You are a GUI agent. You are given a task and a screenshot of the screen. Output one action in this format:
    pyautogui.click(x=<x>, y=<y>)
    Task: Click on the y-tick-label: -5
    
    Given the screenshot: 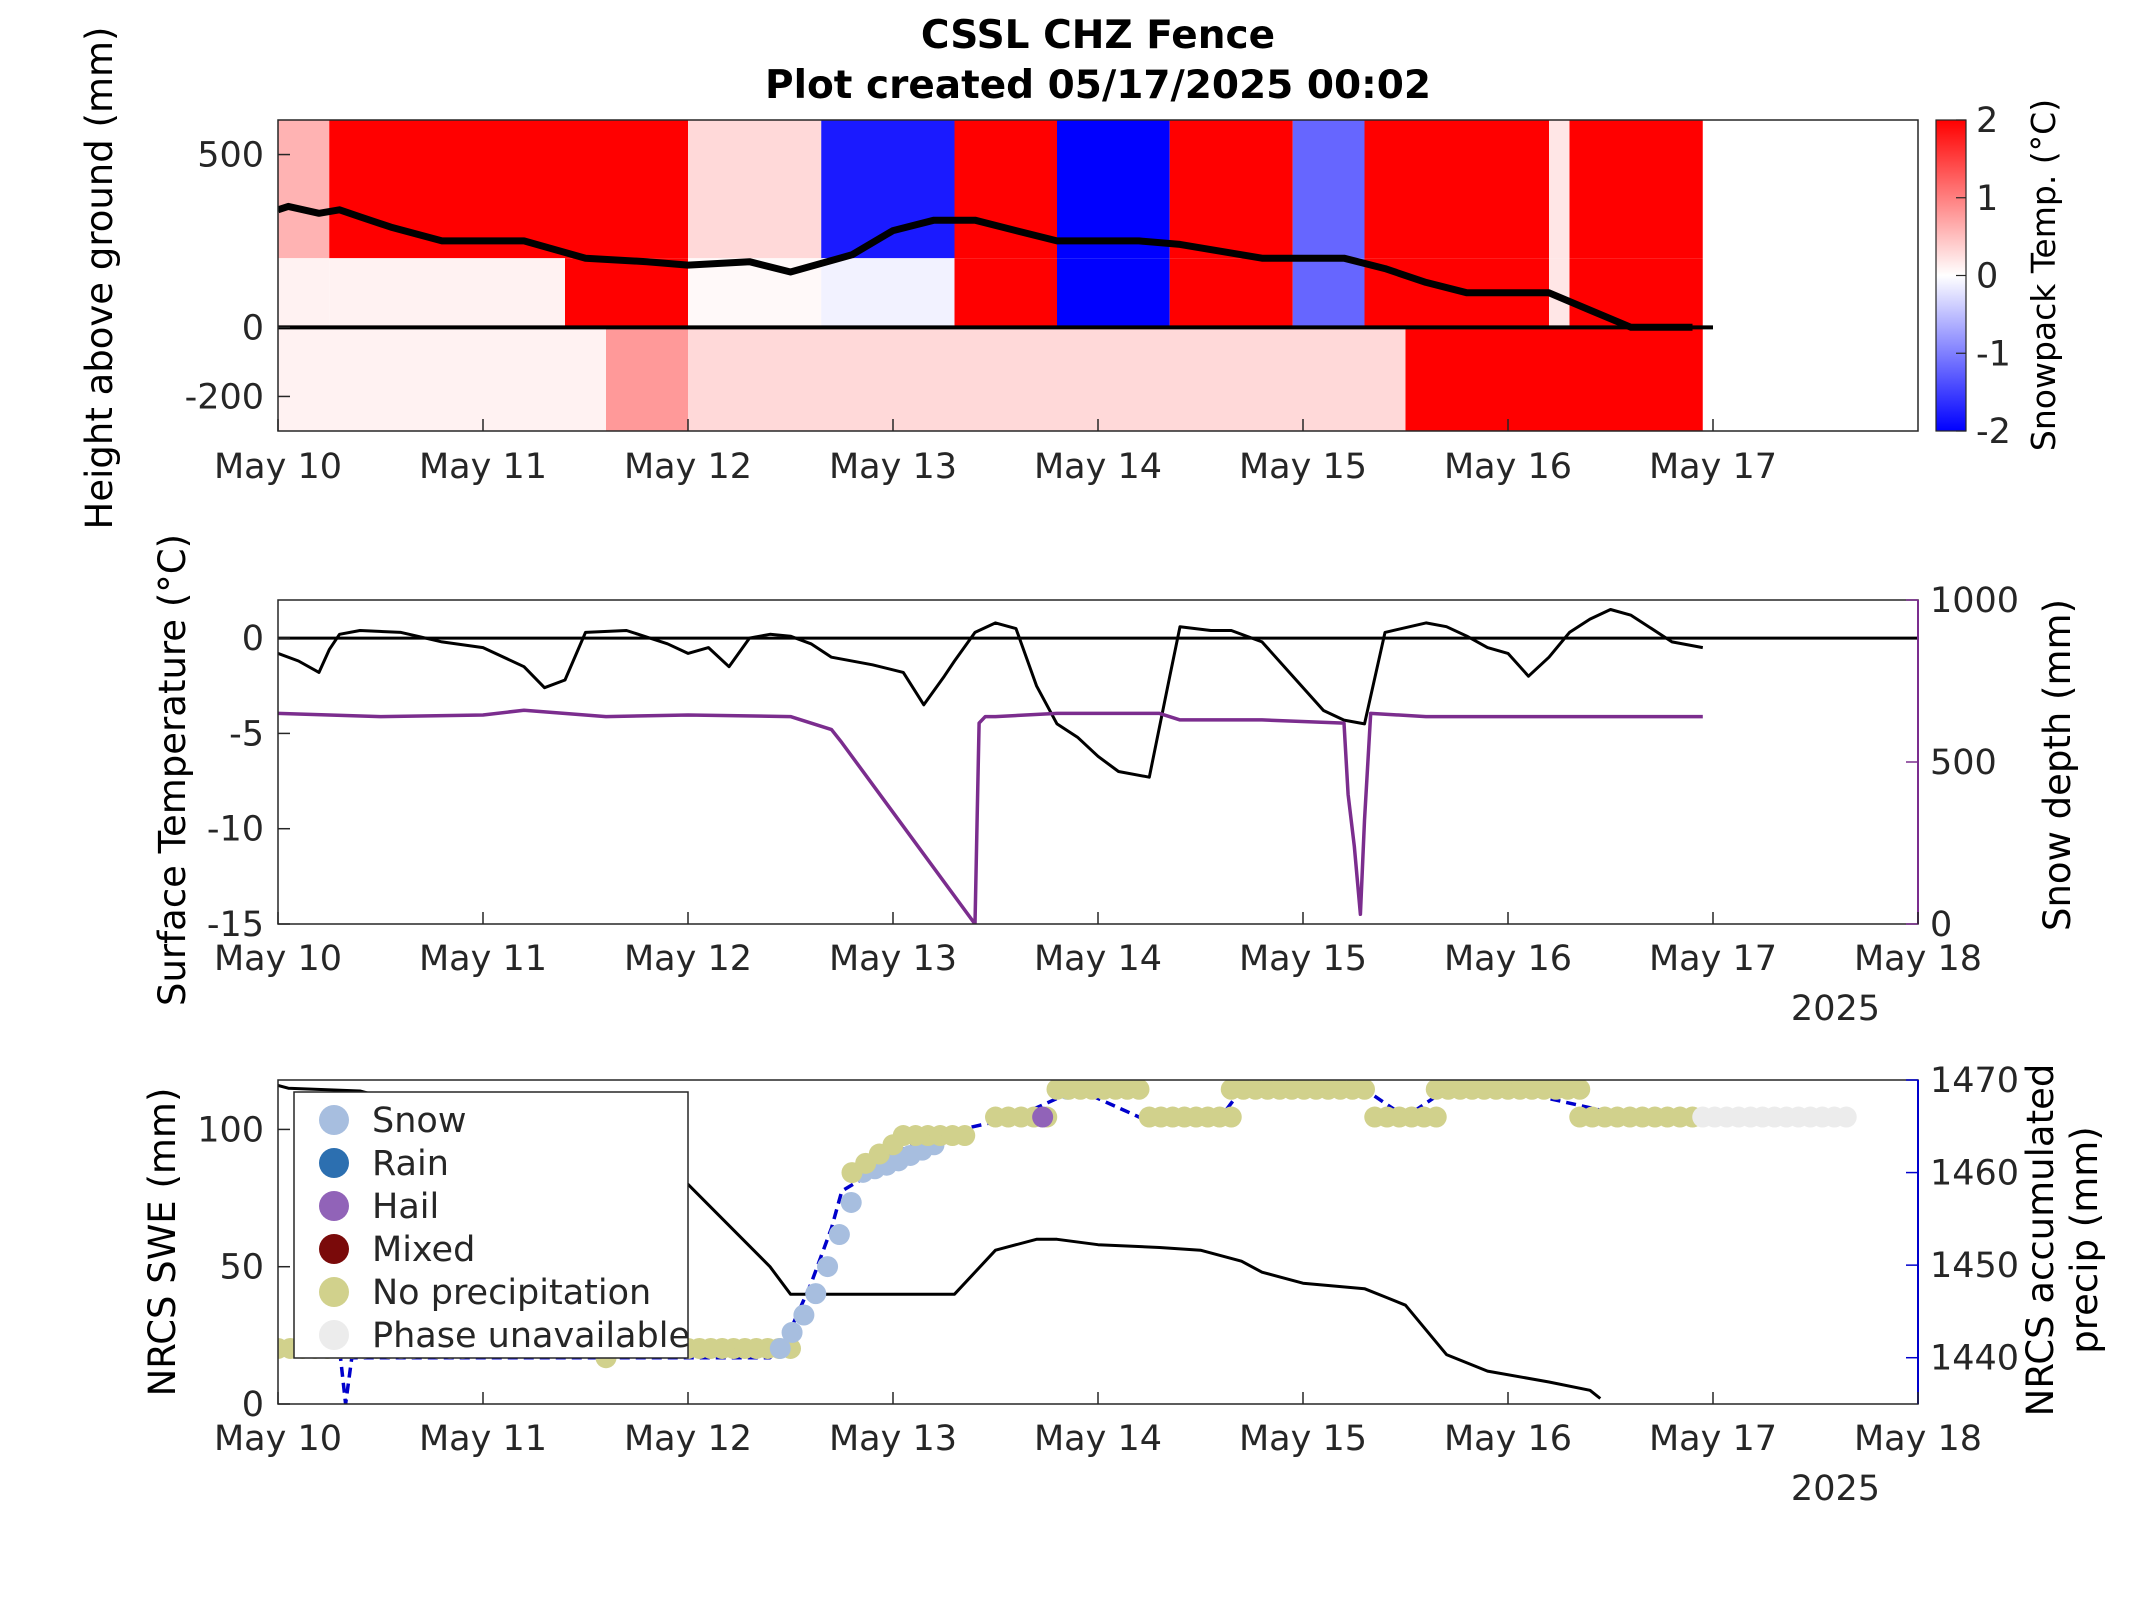 What is the action you would take?
    pyautogui.click(x=246, y=734)
    